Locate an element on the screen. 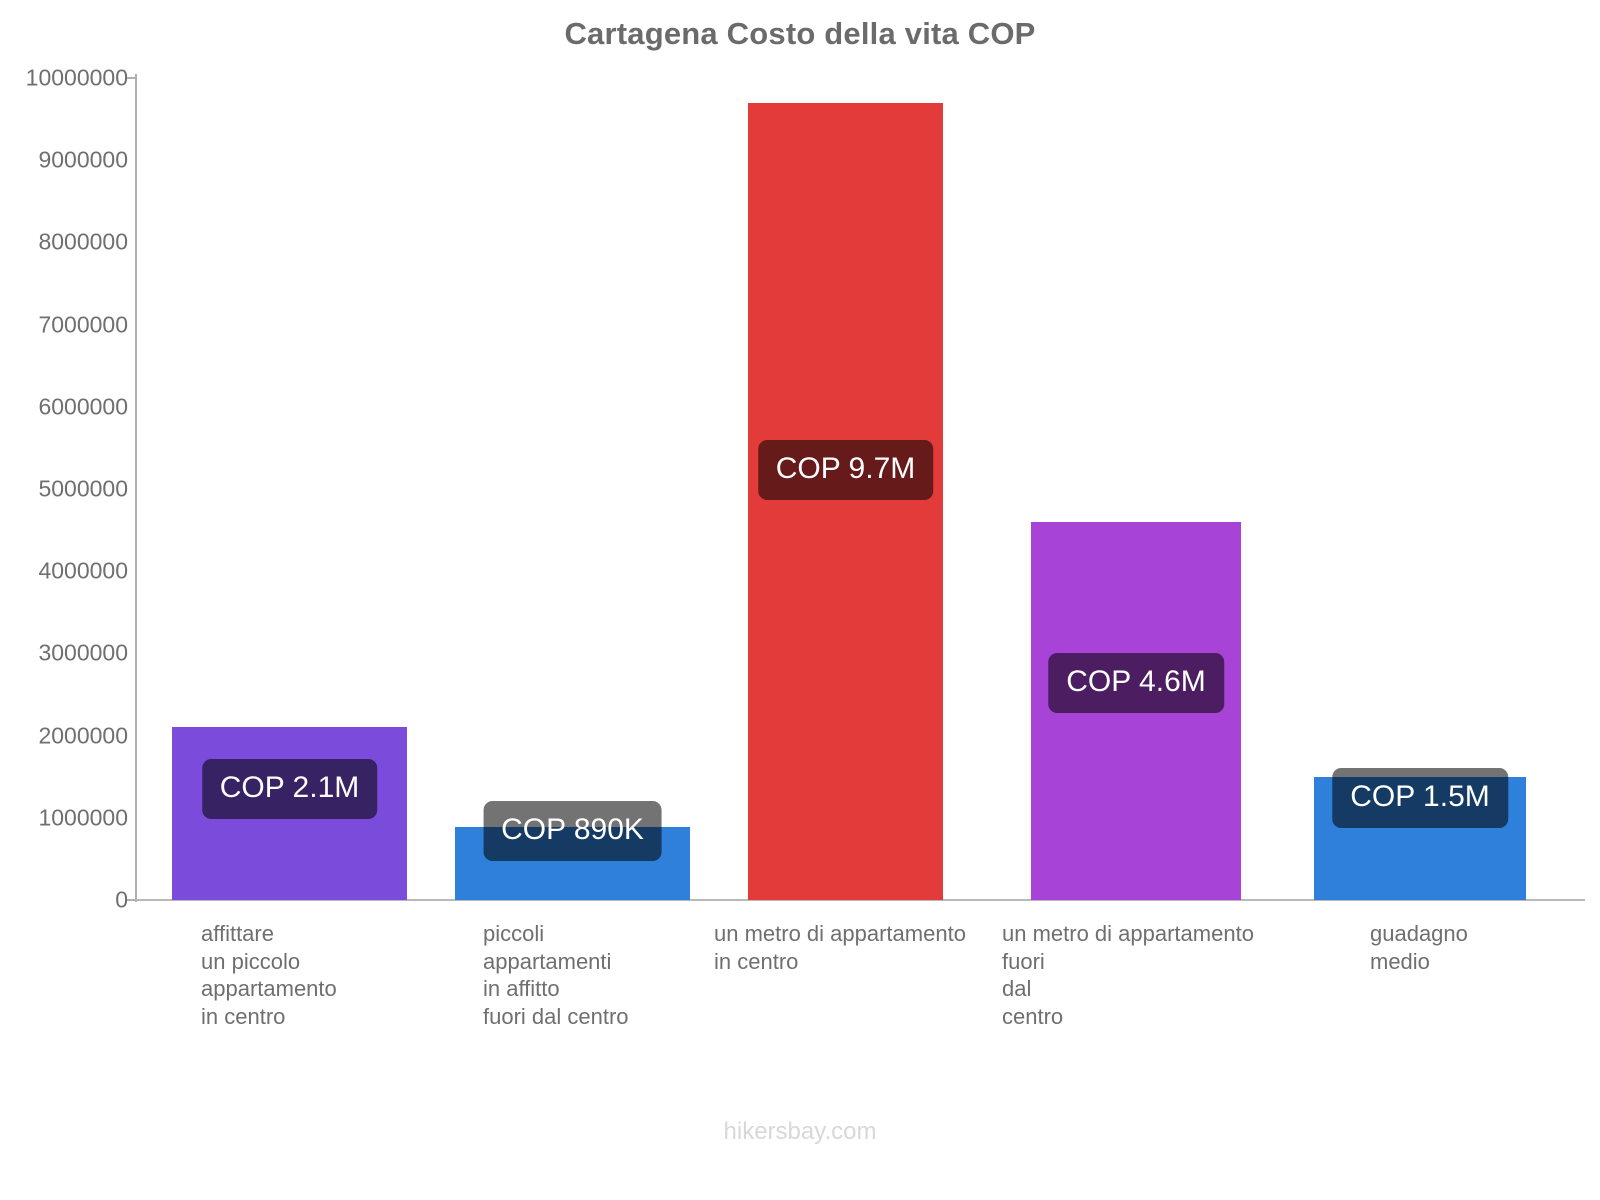  y-axis-tick-label: 10000000 is located at coordinates (76, 77).